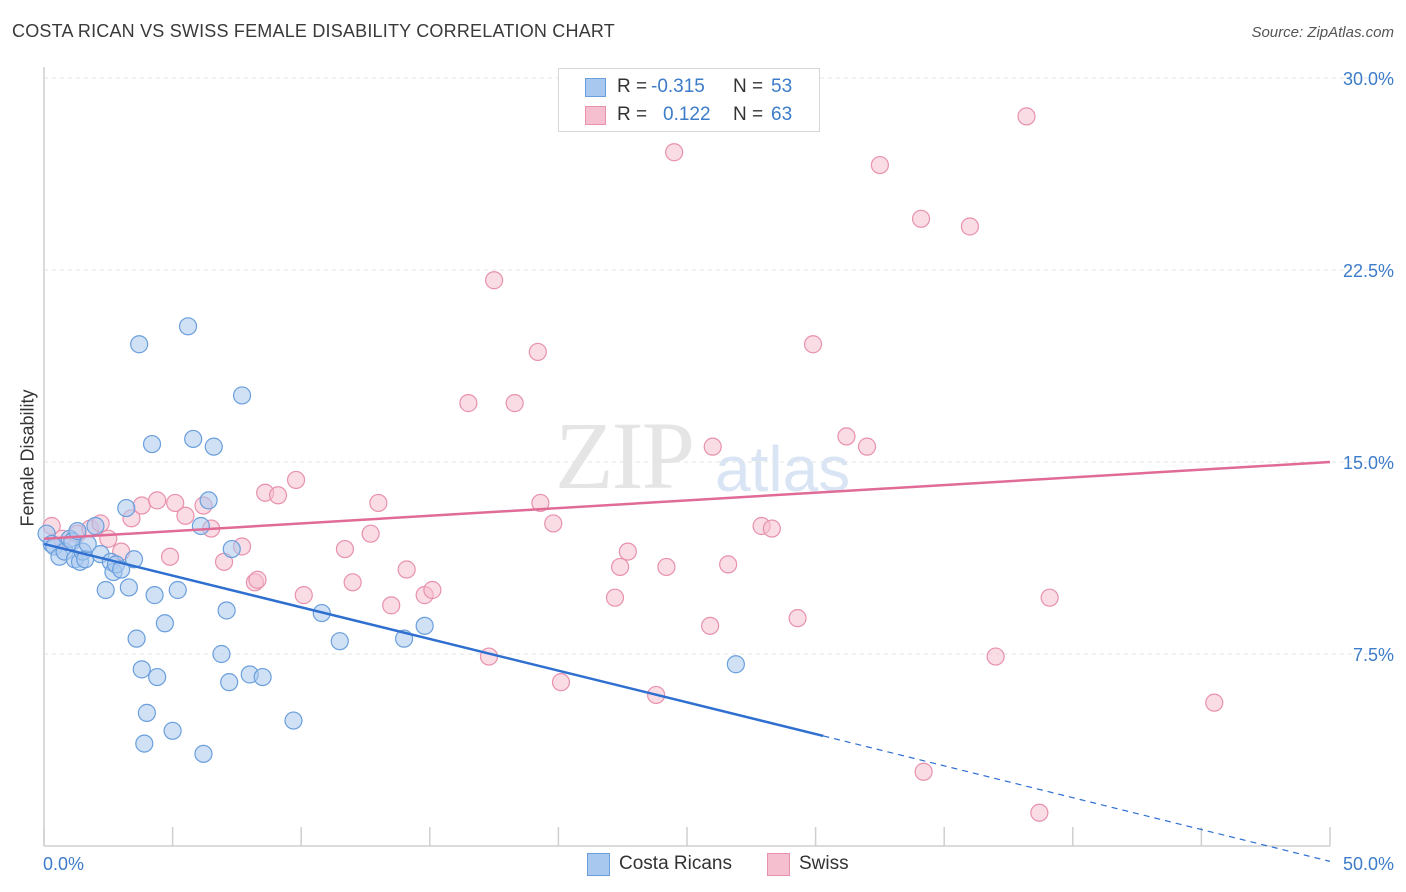 The image size is (1406, 892). What do you see at coordinates (1368, 463) in the screenshot?
I see `y-tick-label: 15.0%` at bounding box center [1368, 463].